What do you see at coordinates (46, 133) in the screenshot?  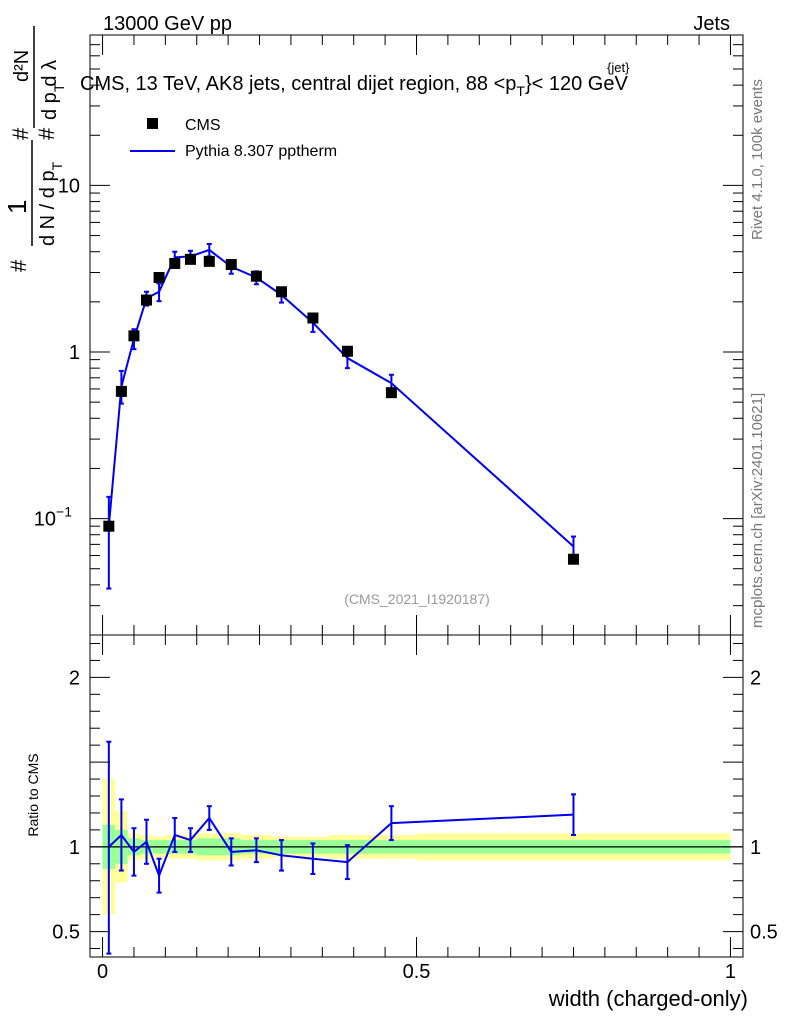 I see `ylabel-hash-2: #` at bounding box center [46, 133].